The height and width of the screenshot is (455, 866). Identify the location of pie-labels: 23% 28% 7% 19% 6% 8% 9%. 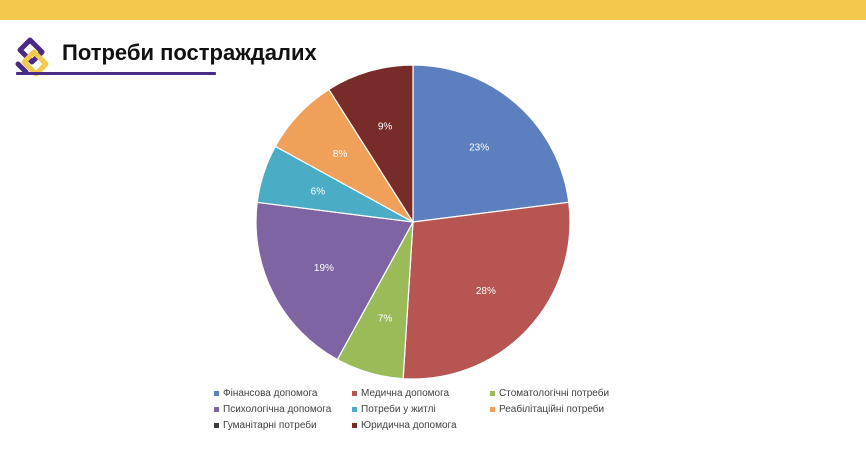
(403, 222).